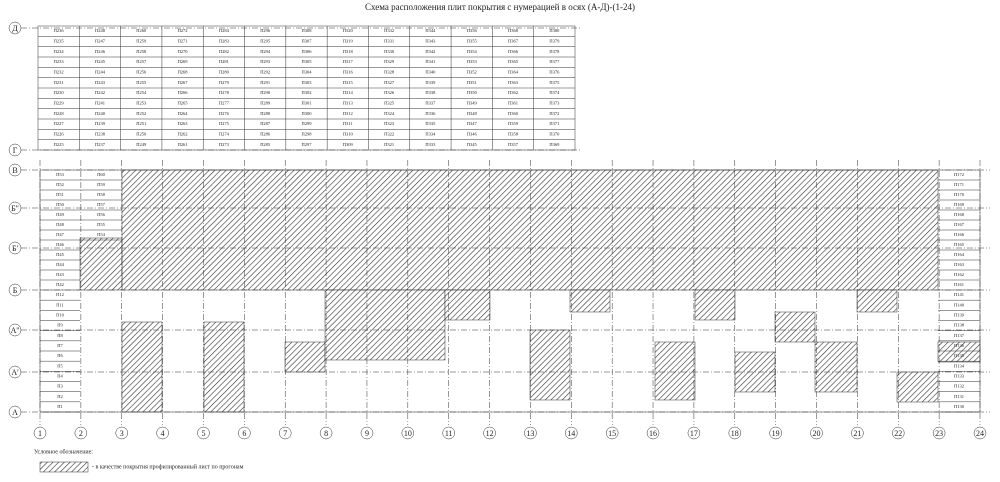 This screenshot has width=1000, height=482. What do you see at coordinates (265, 92) in the screenshot?
I see `plate-label: П290` at bounding box center [265, 92].